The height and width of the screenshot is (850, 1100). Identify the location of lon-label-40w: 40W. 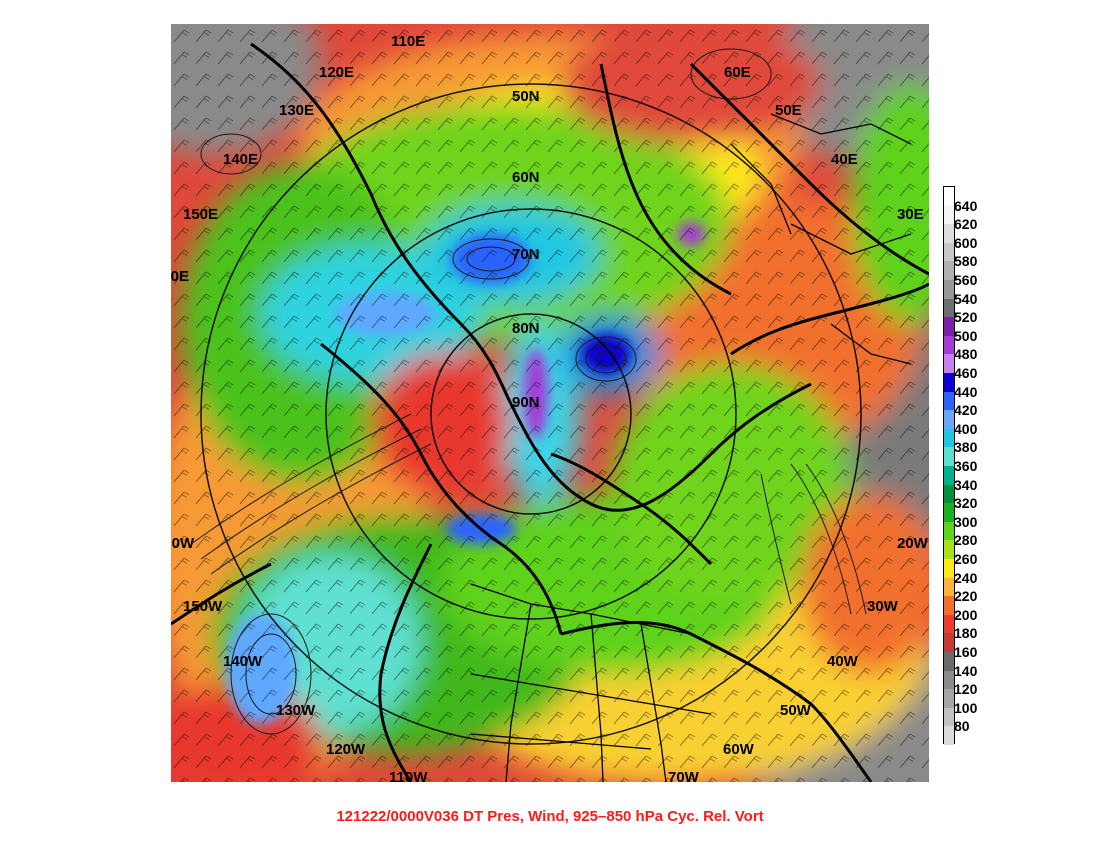
(842, 661).